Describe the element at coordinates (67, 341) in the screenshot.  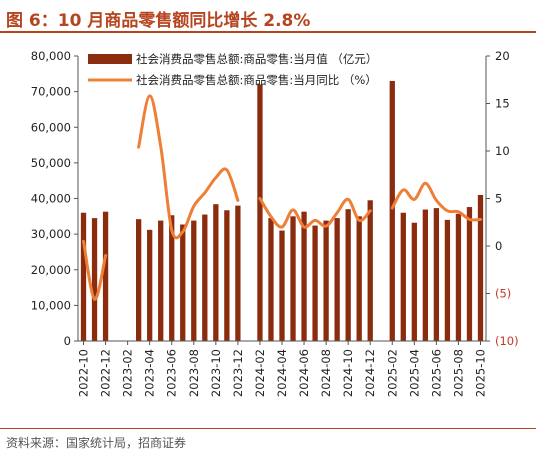
I see `left-tick-label: 0` at that location.